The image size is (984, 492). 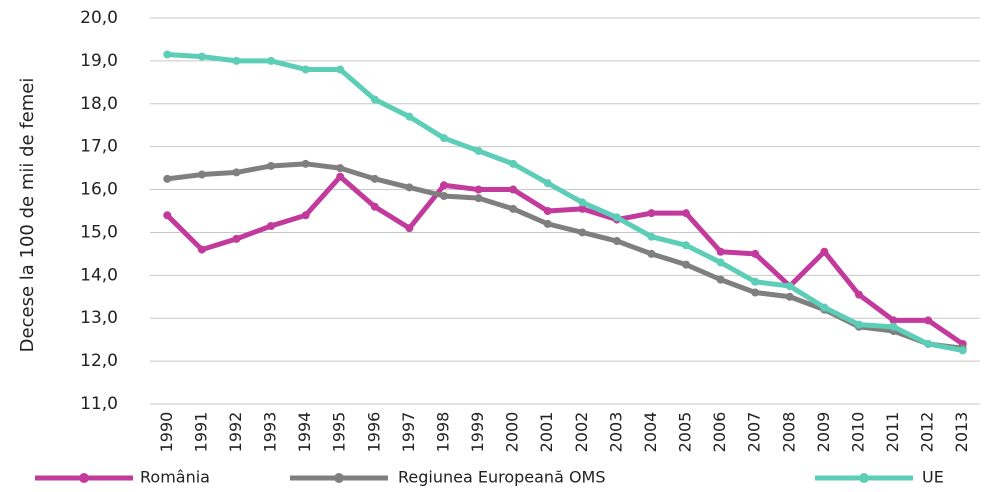 What do you see at coordinates (933, 477) in the screenshot?
I see `legend-label: UE` at bounding box center [933, 477].